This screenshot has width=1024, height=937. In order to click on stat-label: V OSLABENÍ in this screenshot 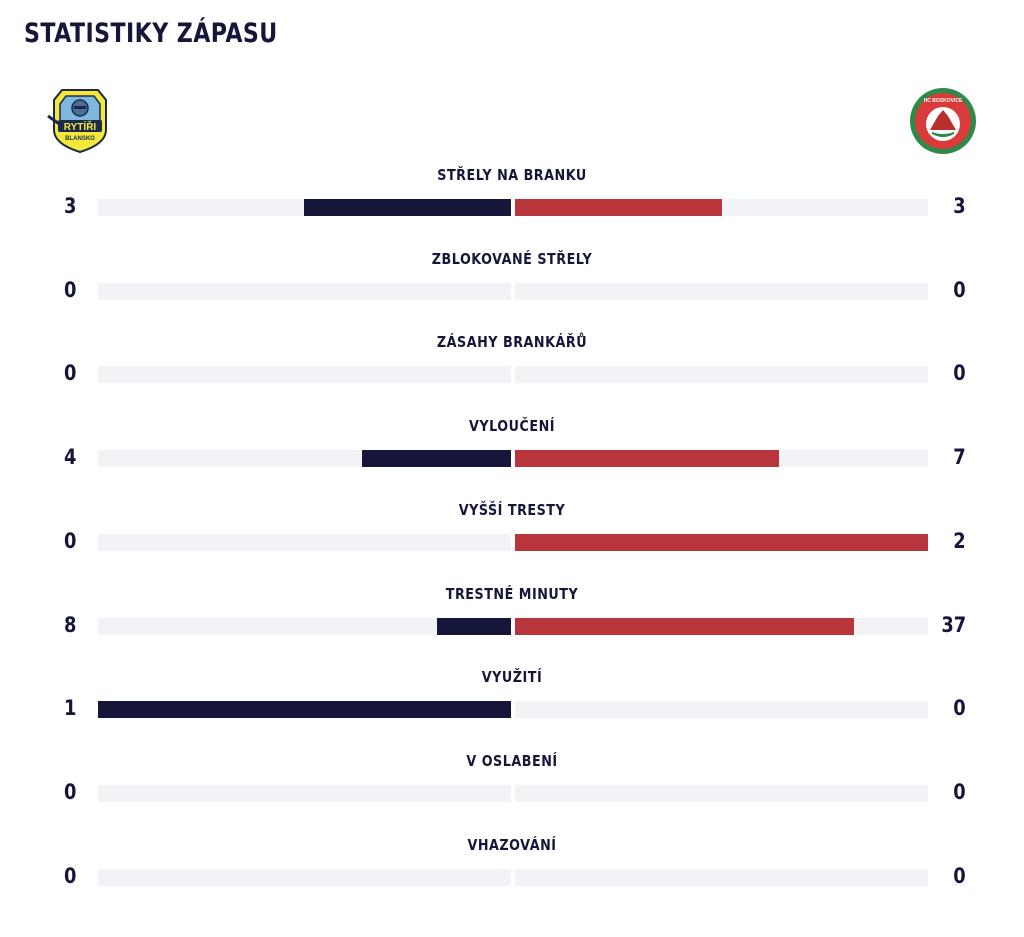, I will do `click(512, 760)`.